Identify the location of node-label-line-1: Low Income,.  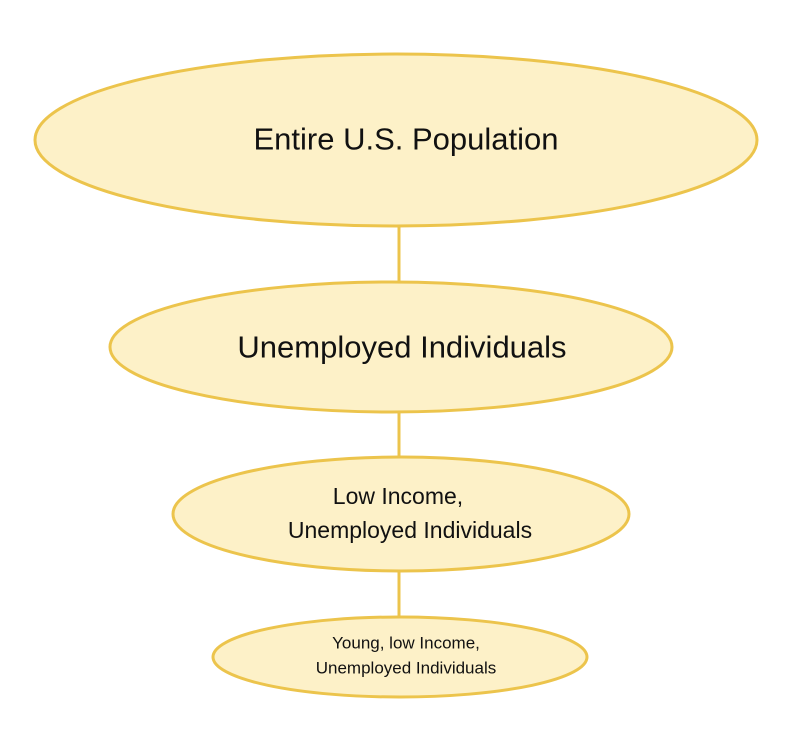
(398, 496).